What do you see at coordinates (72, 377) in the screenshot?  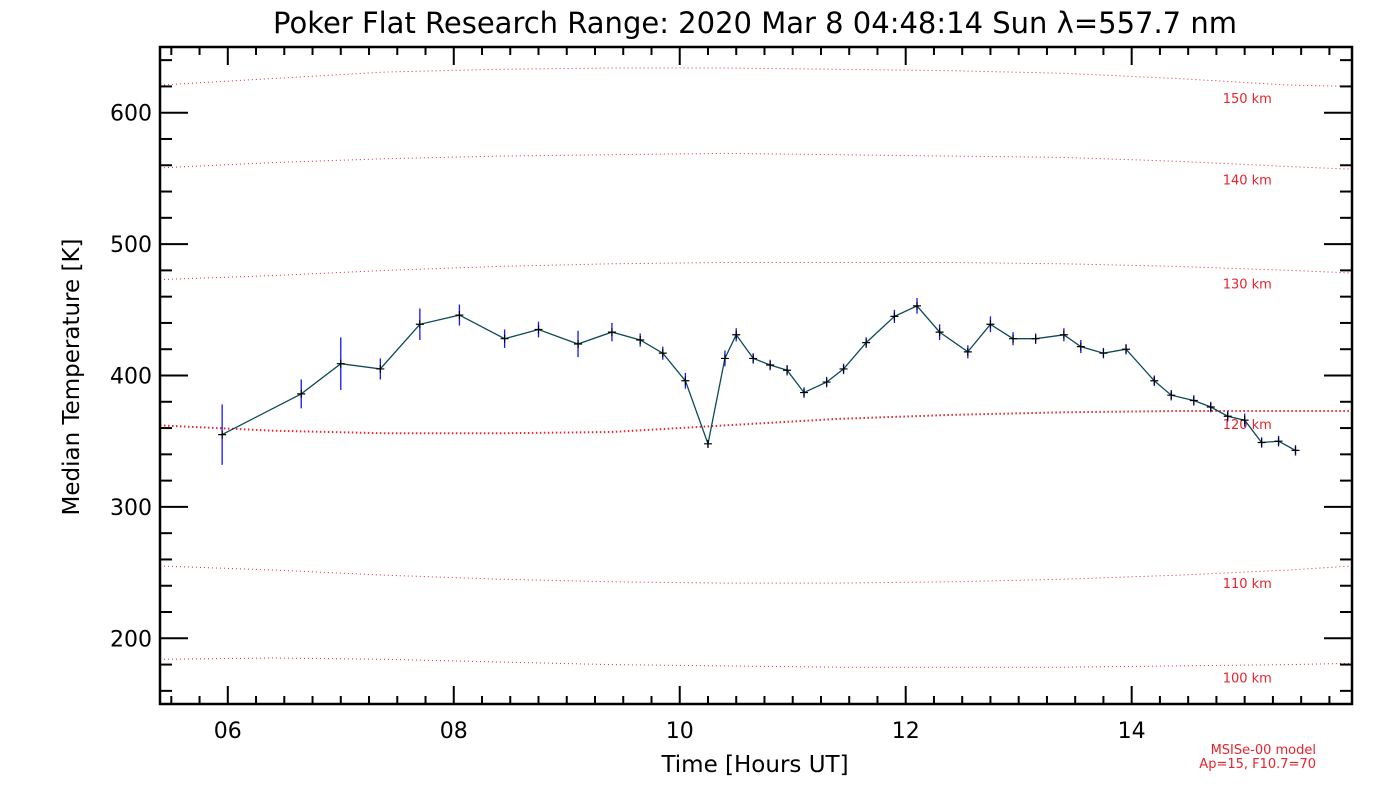 I see `y-axis-label: Median Temperature [K]` at bounding box center [72, 377].